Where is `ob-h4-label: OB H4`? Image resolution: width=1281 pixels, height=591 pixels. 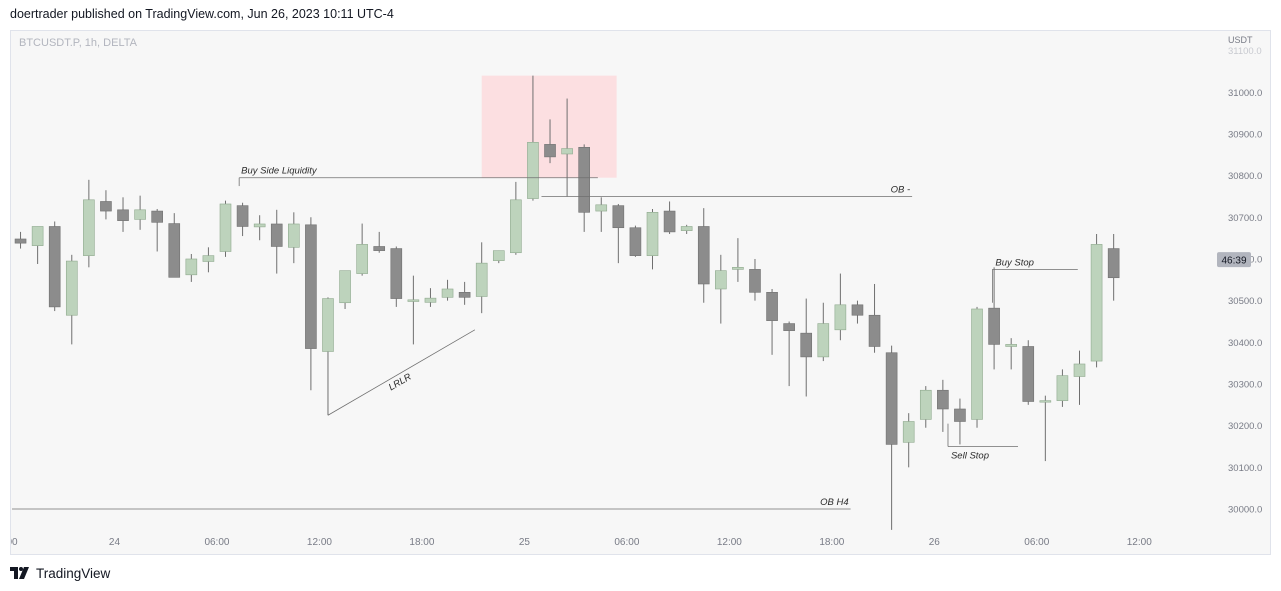 ob-h4-label: OB H4 is located at coordinates (834, 502).